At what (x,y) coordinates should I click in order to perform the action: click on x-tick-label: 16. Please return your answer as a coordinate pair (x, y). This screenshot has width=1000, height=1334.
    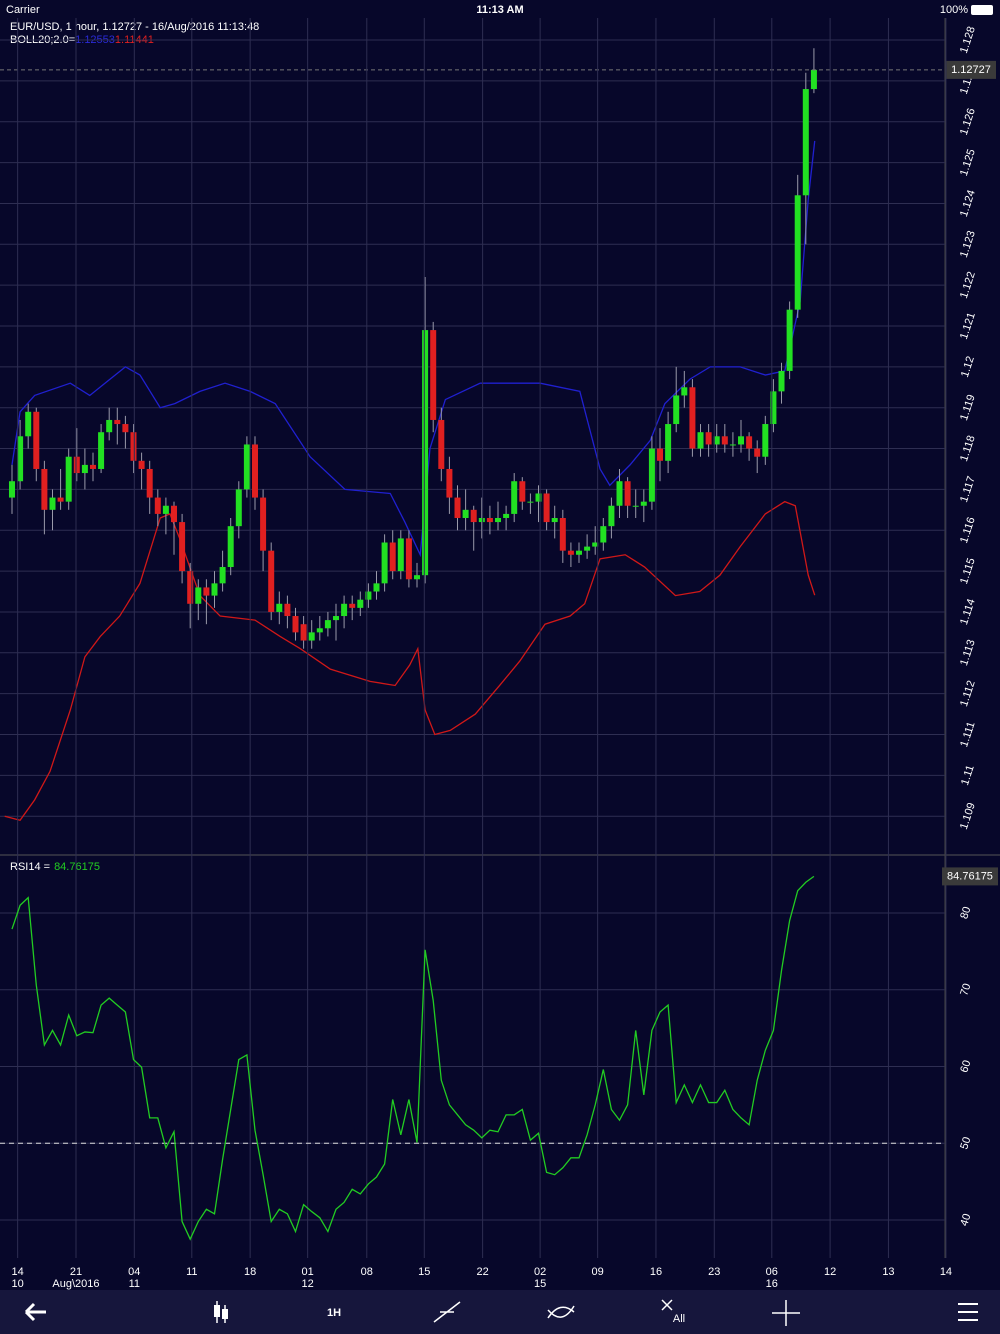
    Looking at the image, I should click on (656, 1272).